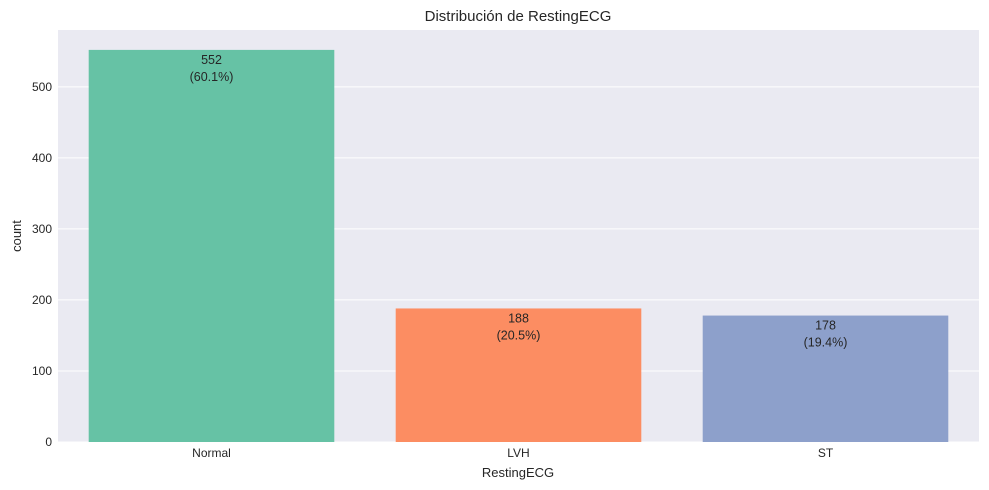 The image size is (989, 490). Describe the element at coordinates (42, 158) in the screenshot. I see `y-tick-label: 400` at that location.